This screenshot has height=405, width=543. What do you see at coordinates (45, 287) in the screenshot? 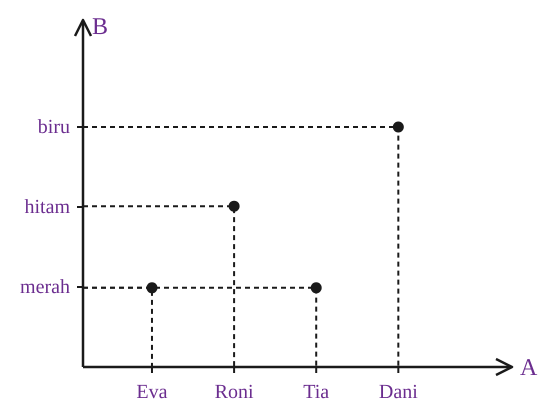
I see `category-label: merah` at bounding box center [45, 287].